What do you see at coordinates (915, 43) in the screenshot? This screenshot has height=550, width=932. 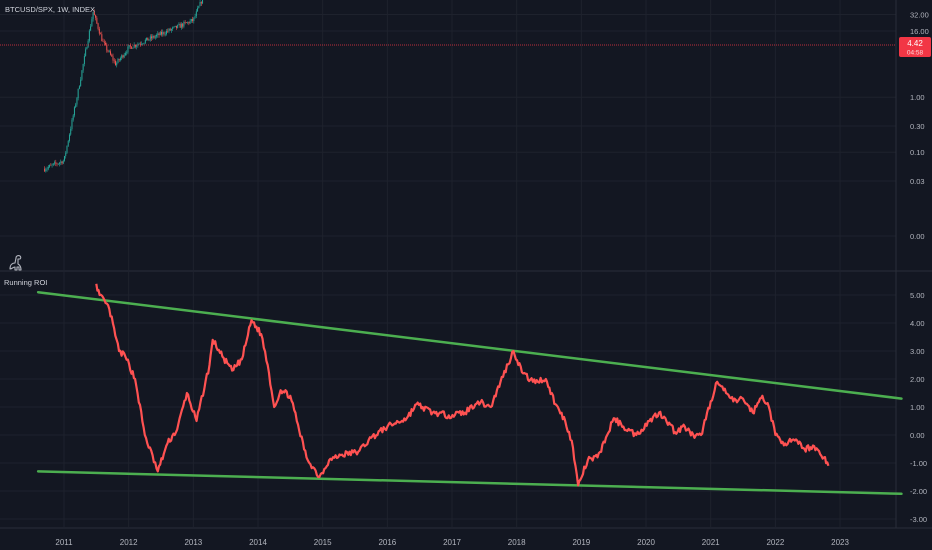 I see `price-badge-value: 4.42` at bounding box center [915, 43].